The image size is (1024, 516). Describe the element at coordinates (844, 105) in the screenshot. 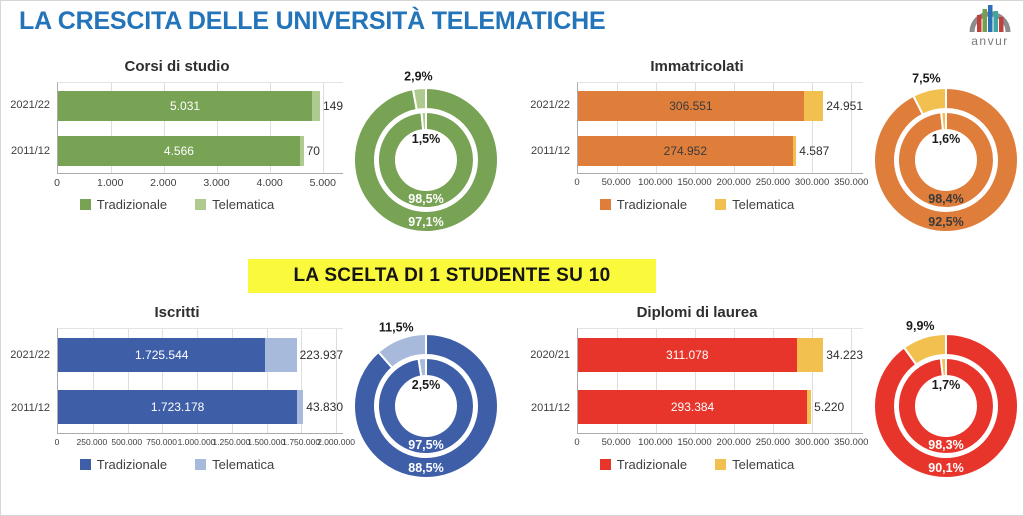

I see `bar-outside-label: 24.951` at that location.